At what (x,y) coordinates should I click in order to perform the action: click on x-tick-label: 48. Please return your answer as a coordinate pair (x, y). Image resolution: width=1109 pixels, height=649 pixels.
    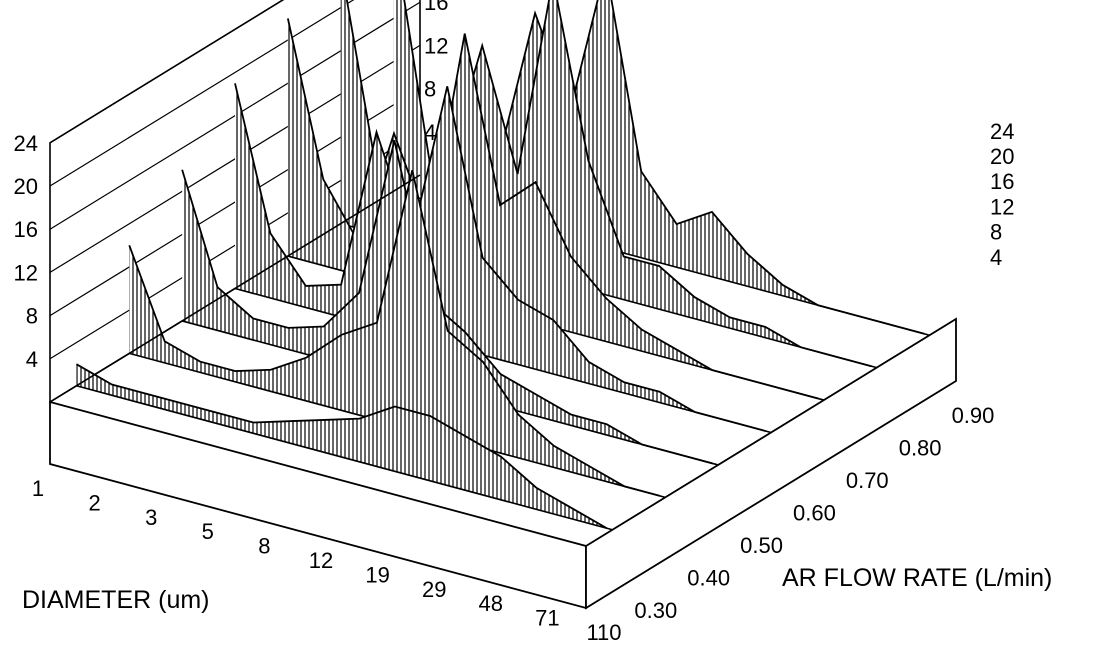
    Looking at the image, I should click on (491, 603).